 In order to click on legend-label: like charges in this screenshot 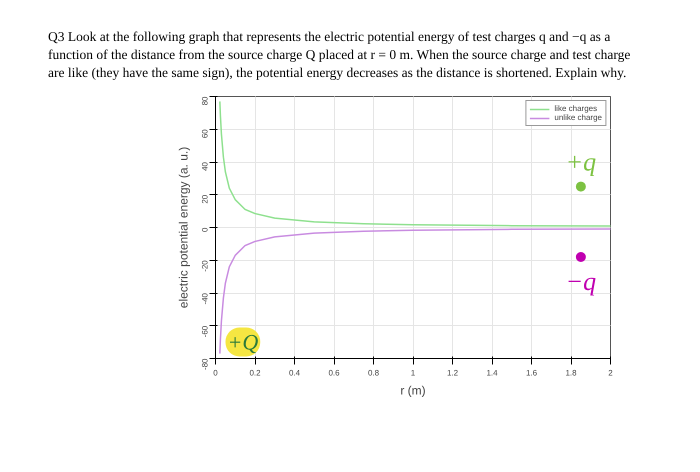, I will do `click(576, 108)`.